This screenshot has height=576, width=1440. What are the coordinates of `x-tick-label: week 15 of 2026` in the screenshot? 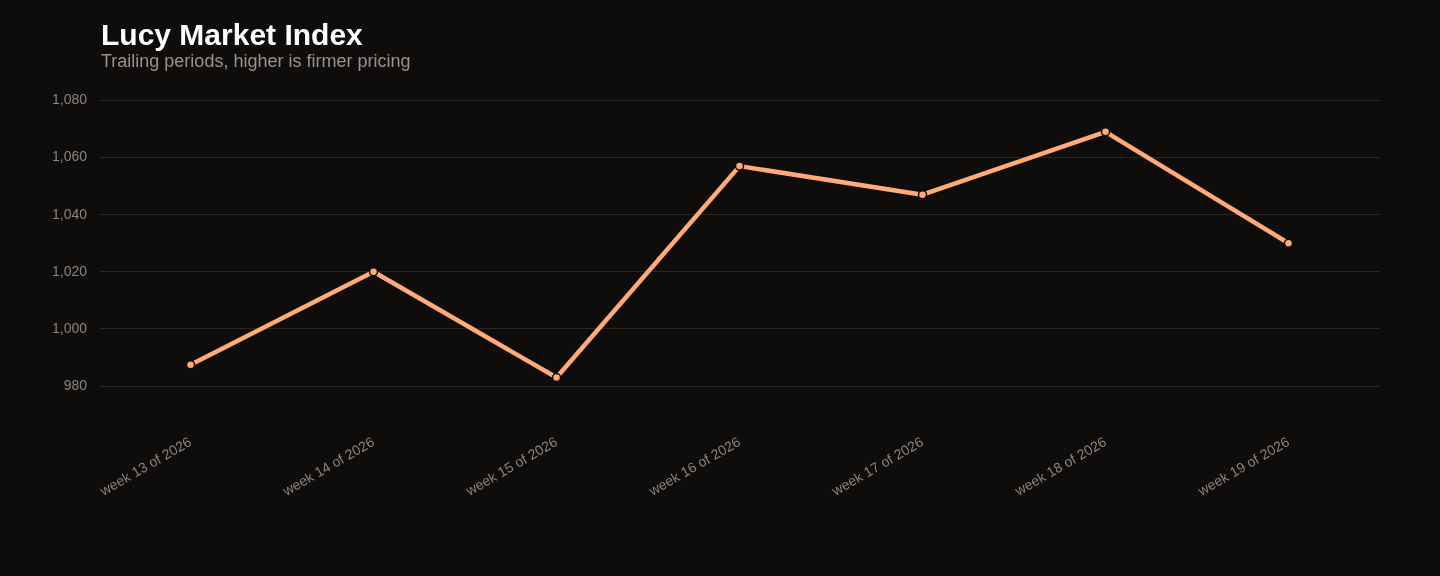 It's located at (511, 466).